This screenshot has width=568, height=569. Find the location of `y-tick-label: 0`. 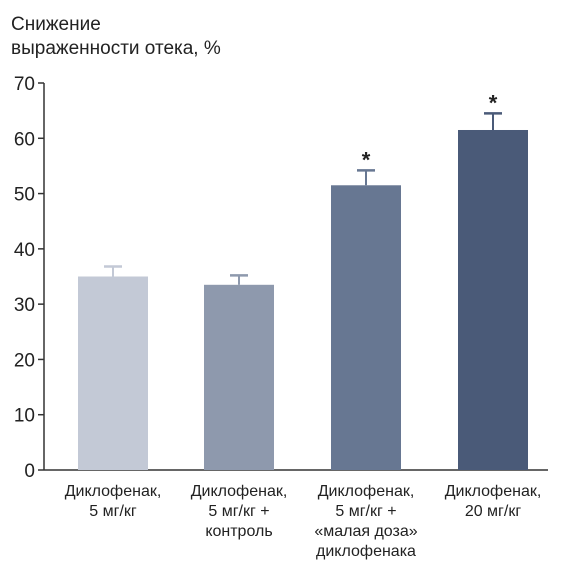

y-tick-label: 0 is located at coordinates (29, 471).